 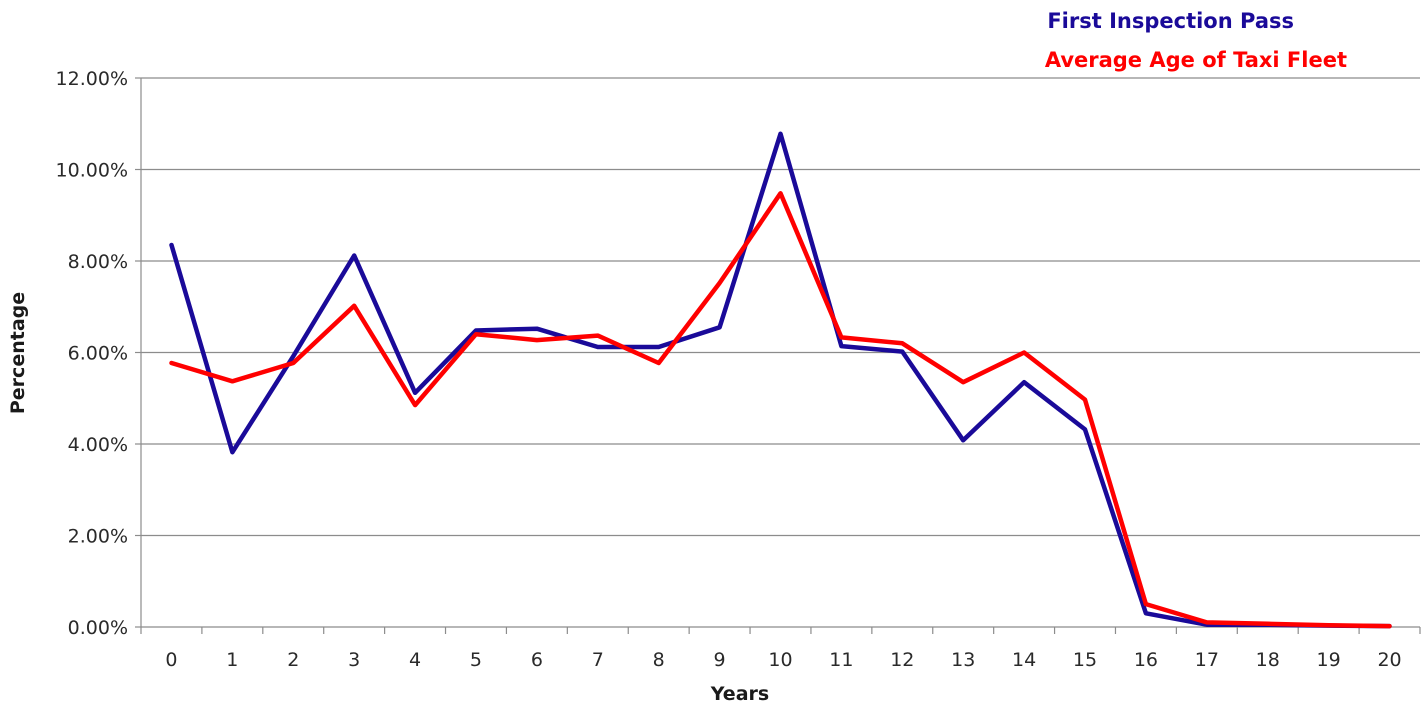 I want to click on x-tick-label: 11, so click(x=841, y=660).